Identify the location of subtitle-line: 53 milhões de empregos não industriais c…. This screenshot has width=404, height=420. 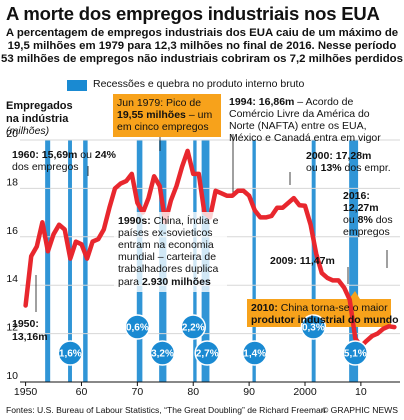
(202, 59).